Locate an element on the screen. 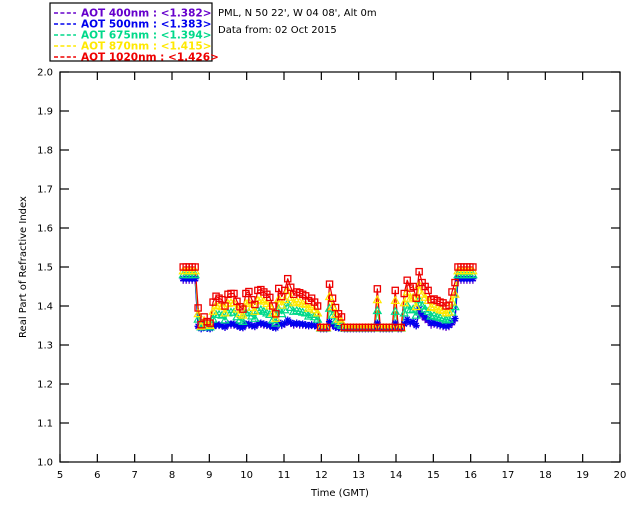 The height and width of the screenshot is (512, 640). x-tick-label: 10 is located at coordinates (246, 475).